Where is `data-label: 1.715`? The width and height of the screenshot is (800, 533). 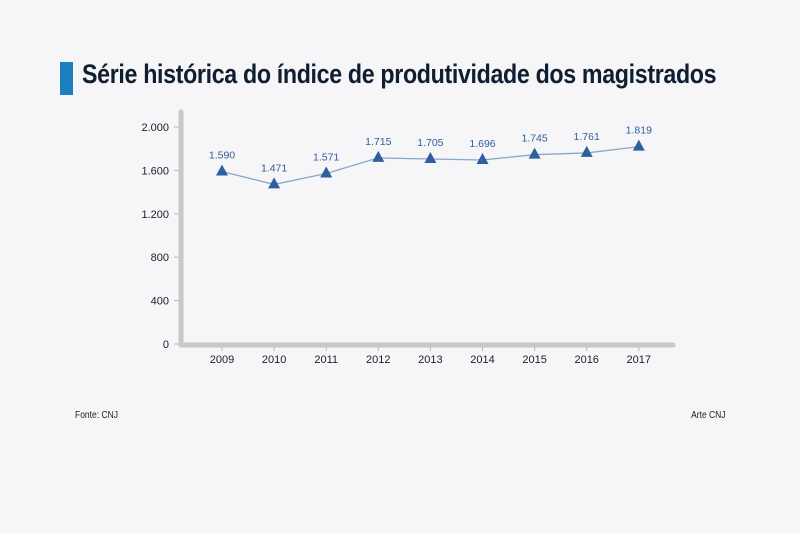 data-label: 1.715 is located at coordinates (378, 142).